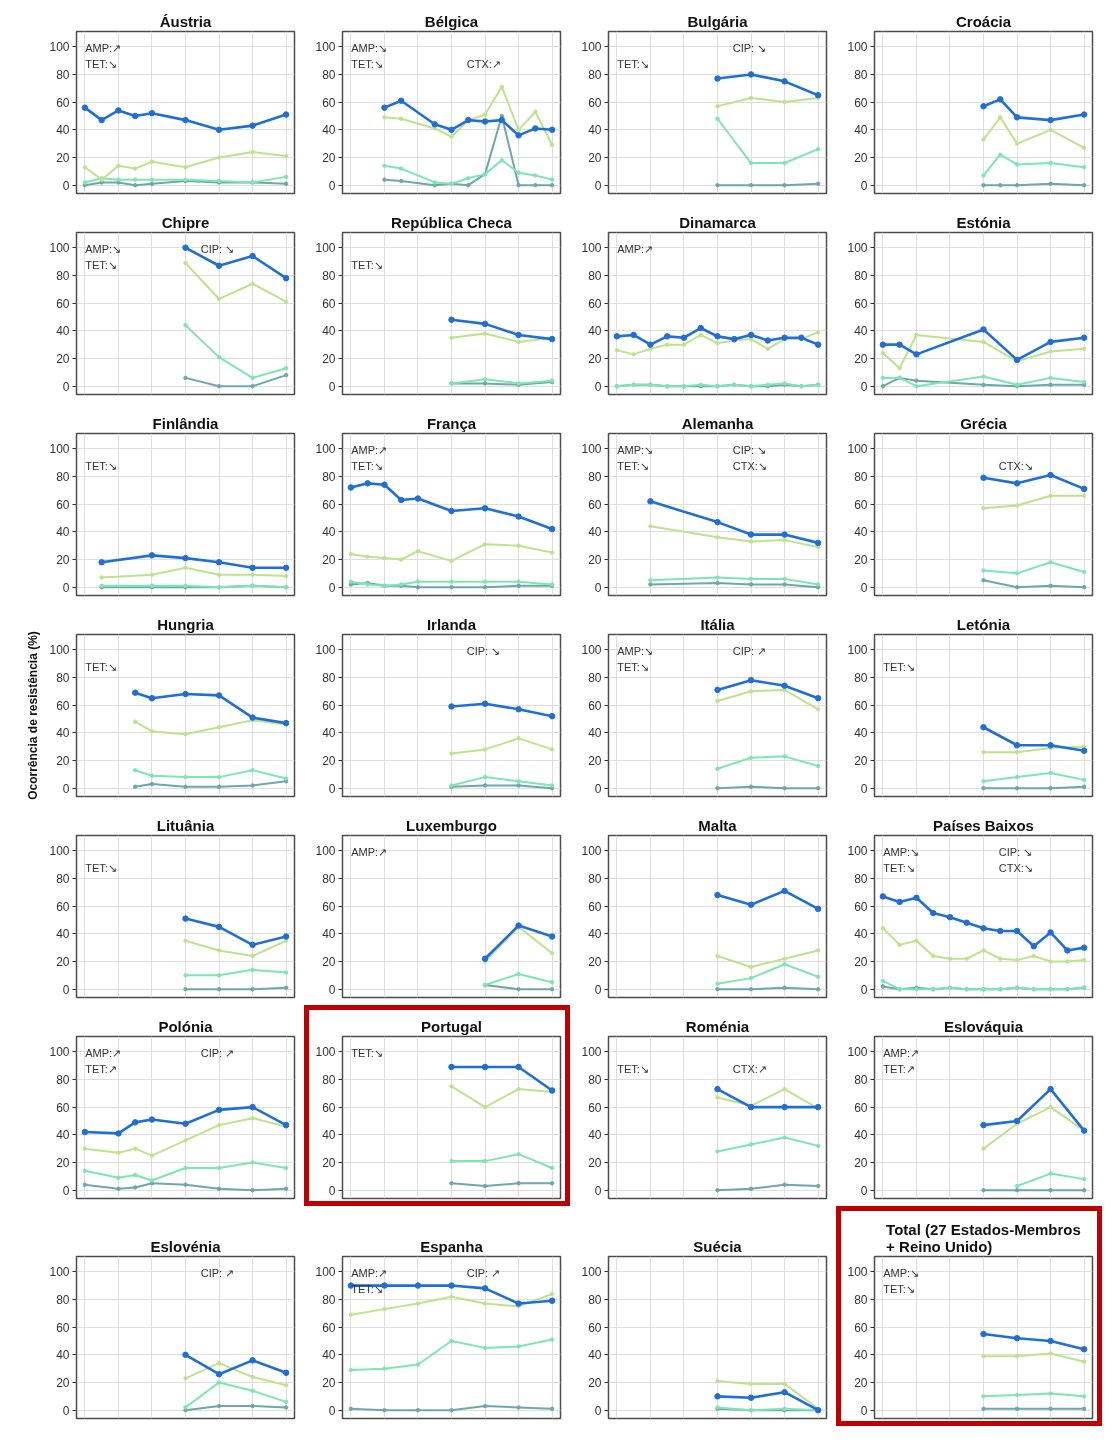  I want to click on chart-title: Dinamarca, so click(718, 222).